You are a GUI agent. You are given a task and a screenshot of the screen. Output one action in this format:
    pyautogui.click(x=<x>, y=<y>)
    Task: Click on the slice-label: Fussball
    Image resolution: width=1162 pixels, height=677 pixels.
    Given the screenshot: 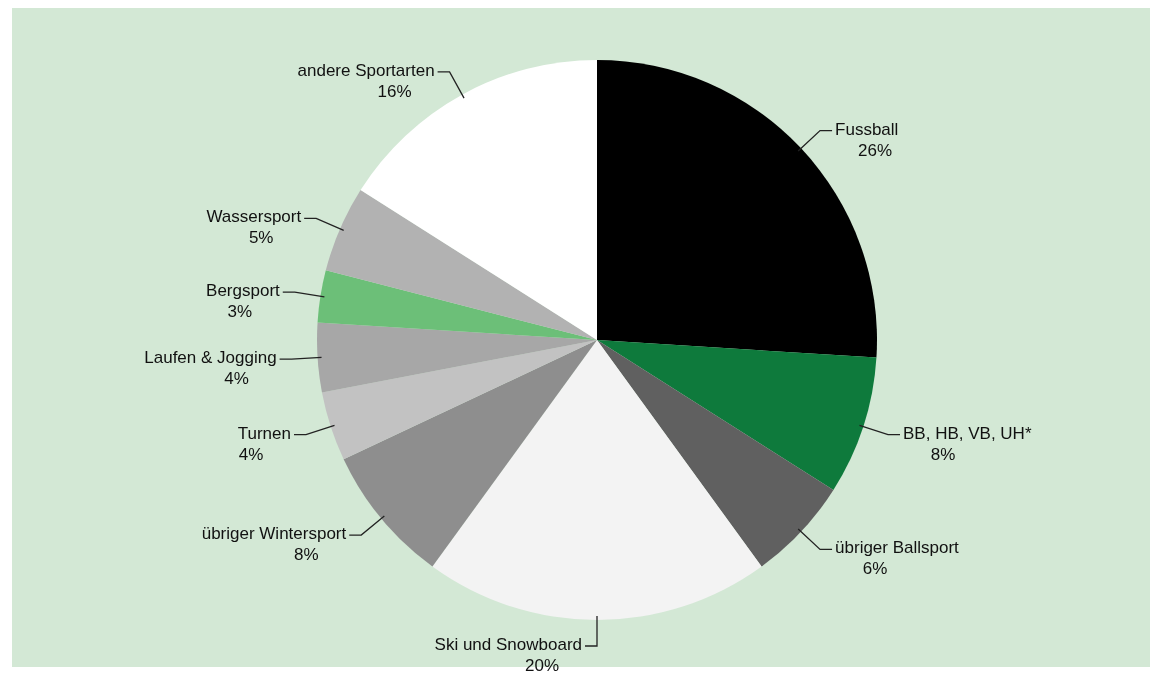 What is the action you would take?
    pyautogui.click(x=867, y=129)
    